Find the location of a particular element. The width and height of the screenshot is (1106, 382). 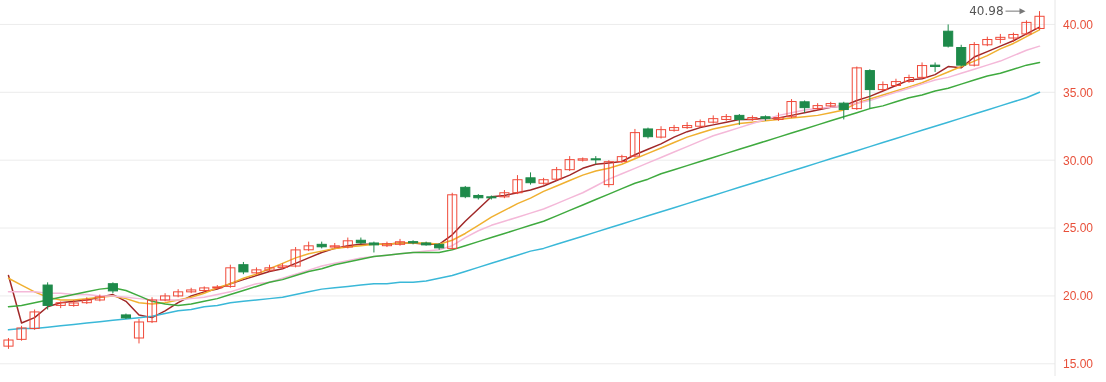

y-tick-label: 30.00 is located at coordinates (1078, 160).